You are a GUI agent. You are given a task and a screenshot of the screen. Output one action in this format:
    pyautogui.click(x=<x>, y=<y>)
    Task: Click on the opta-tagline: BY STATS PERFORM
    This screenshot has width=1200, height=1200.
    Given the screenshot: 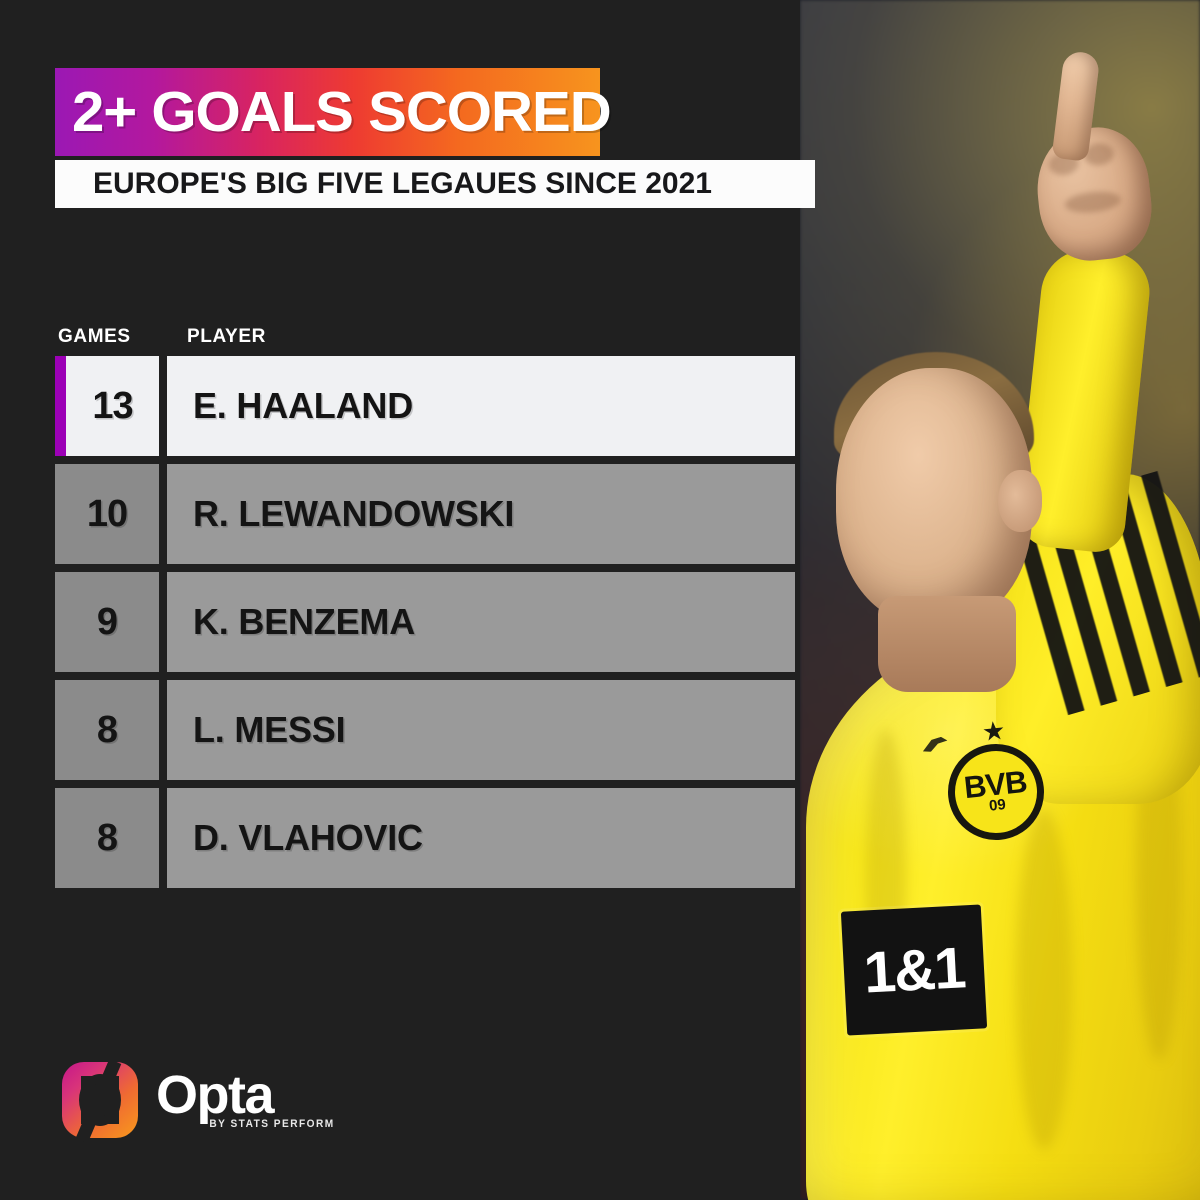 What is the action you would take?
    pyautogui.click(x=272, y=1123)
    